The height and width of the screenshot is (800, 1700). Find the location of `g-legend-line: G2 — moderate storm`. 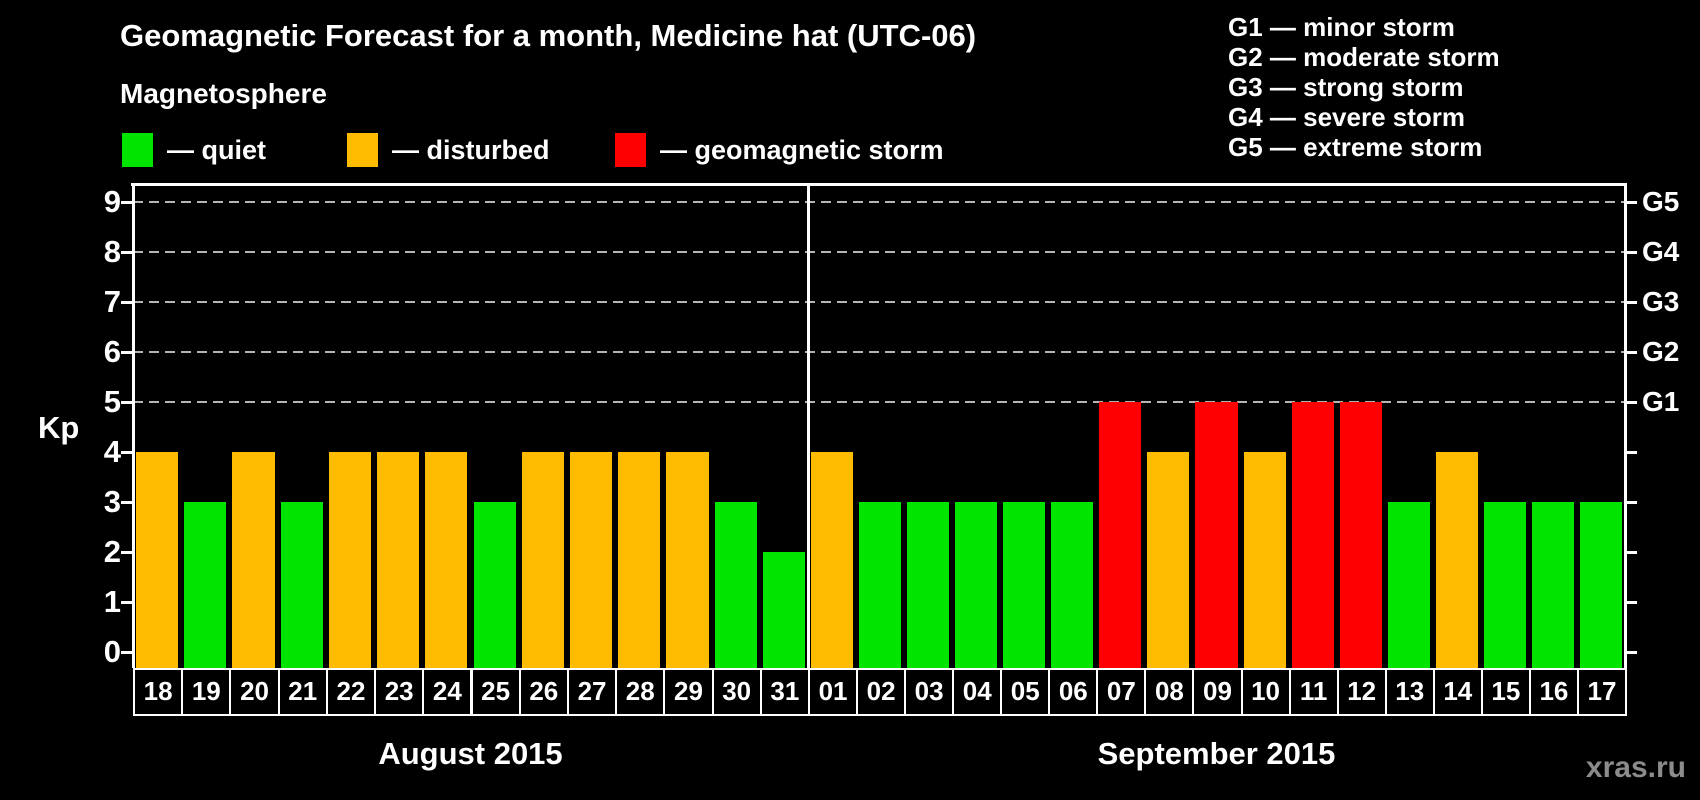

g-legend-line: G2 — moderate storm is located at coordinates (1364, 57).